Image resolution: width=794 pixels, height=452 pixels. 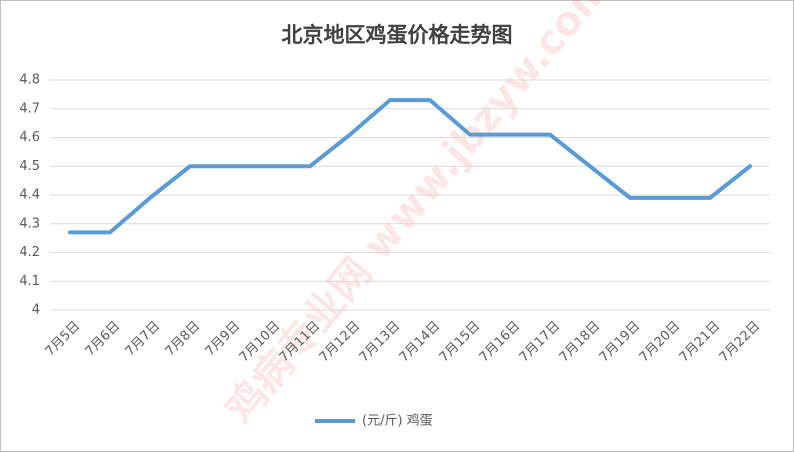 What do you see at coordinates (29, 80) in the screenshot?
I see `y-tick-label: 4.8` at bounding box center [29, 80].